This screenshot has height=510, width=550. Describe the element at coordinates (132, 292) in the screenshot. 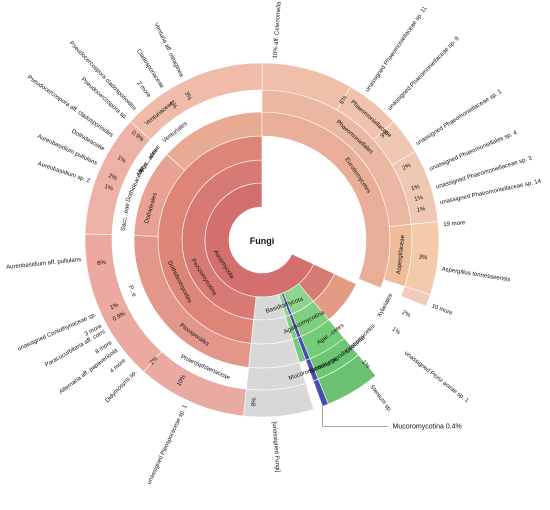

I see `ring-label: P...e` at that location.